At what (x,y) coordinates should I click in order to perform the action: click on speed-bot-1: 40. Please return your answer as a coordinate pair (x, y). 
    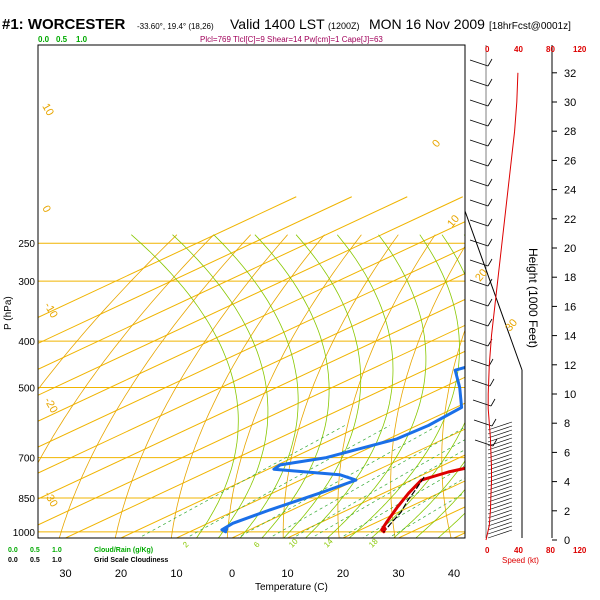
    Looking at the image, I should click on (518, 550).